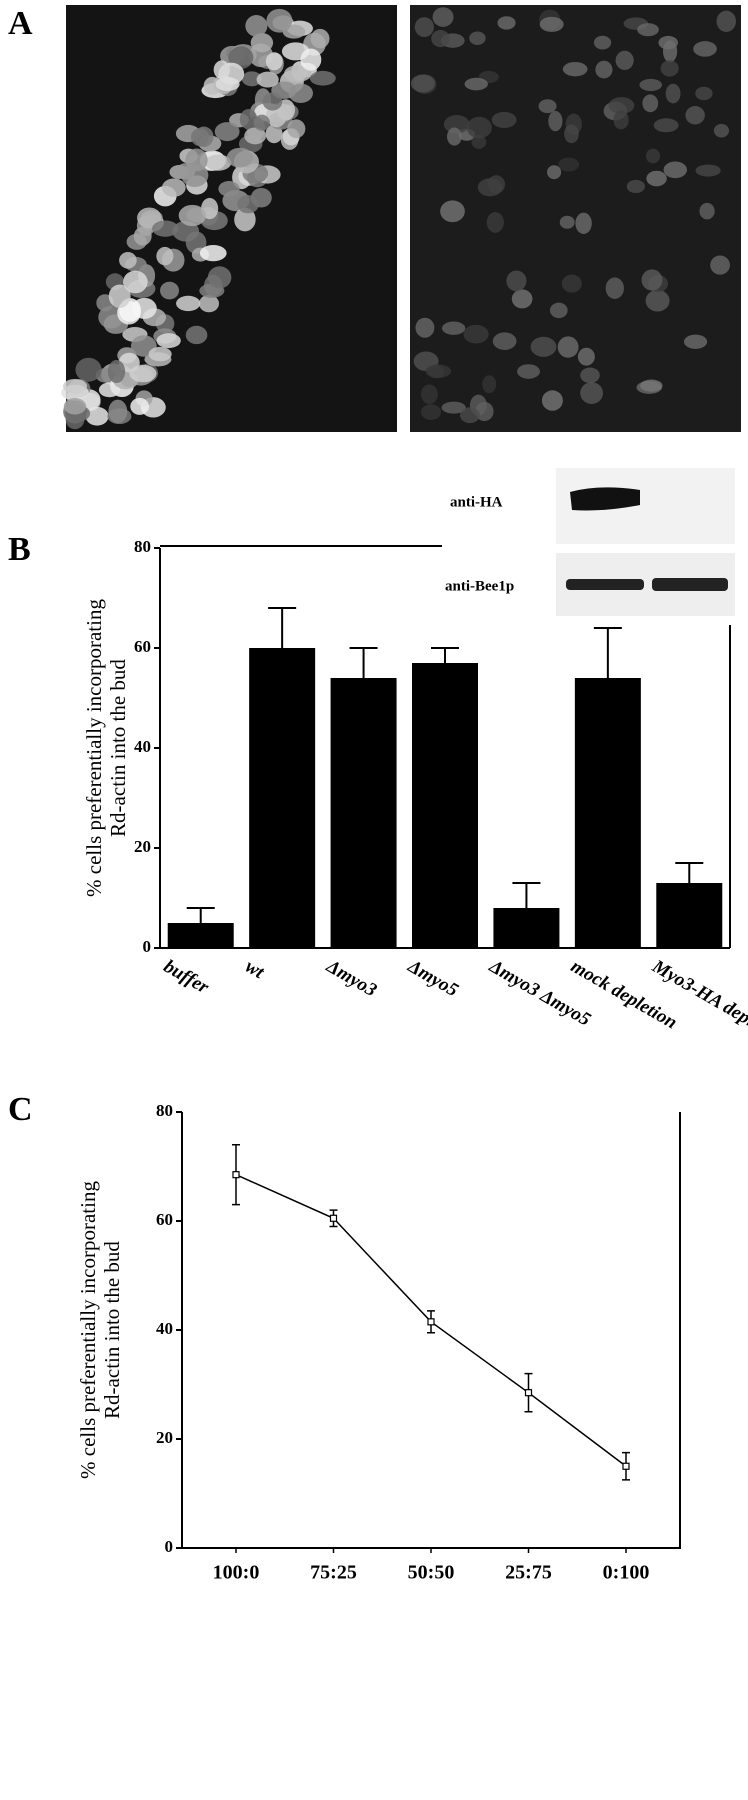 This screenshot has width=748, height=1800. I want to click on y-tick-label: 40, so click(164, 1328).